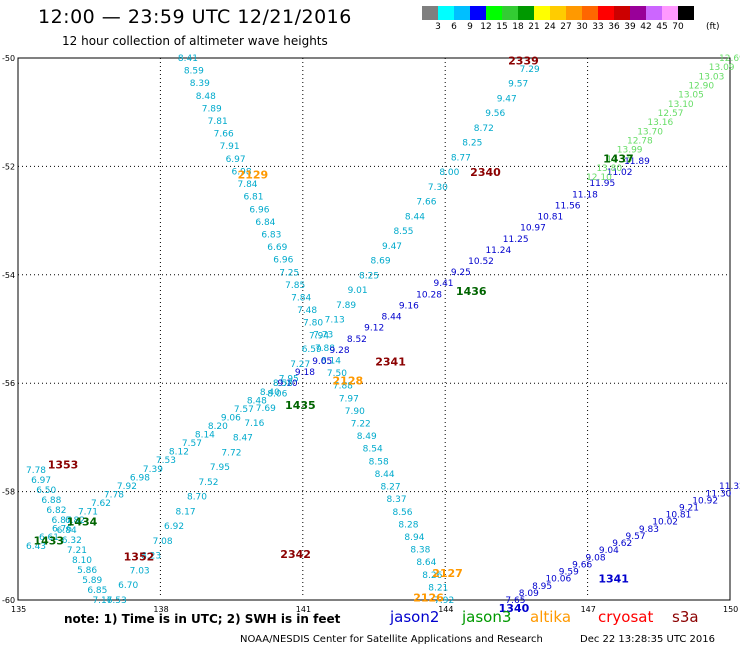 The image size is (740, 650). I want to click on pass-time-label: 2342, so click(295, 554).